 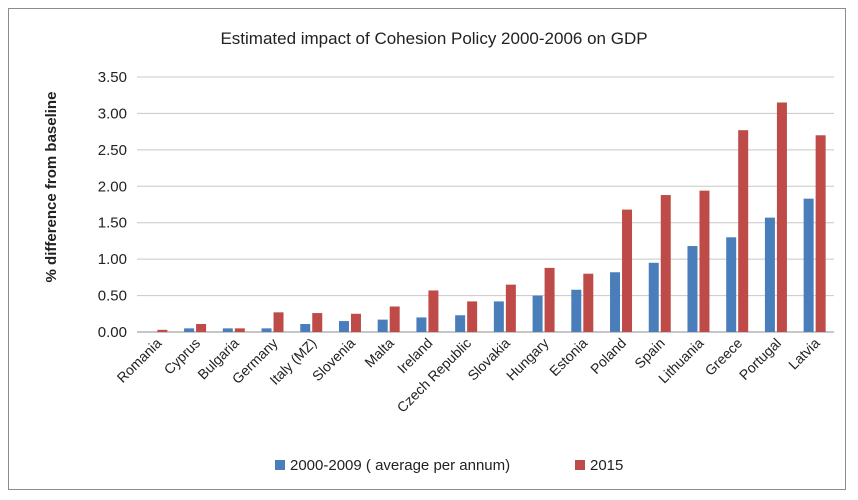 I want to click on bar-series-2-portugal, so click(x=781, y=217).